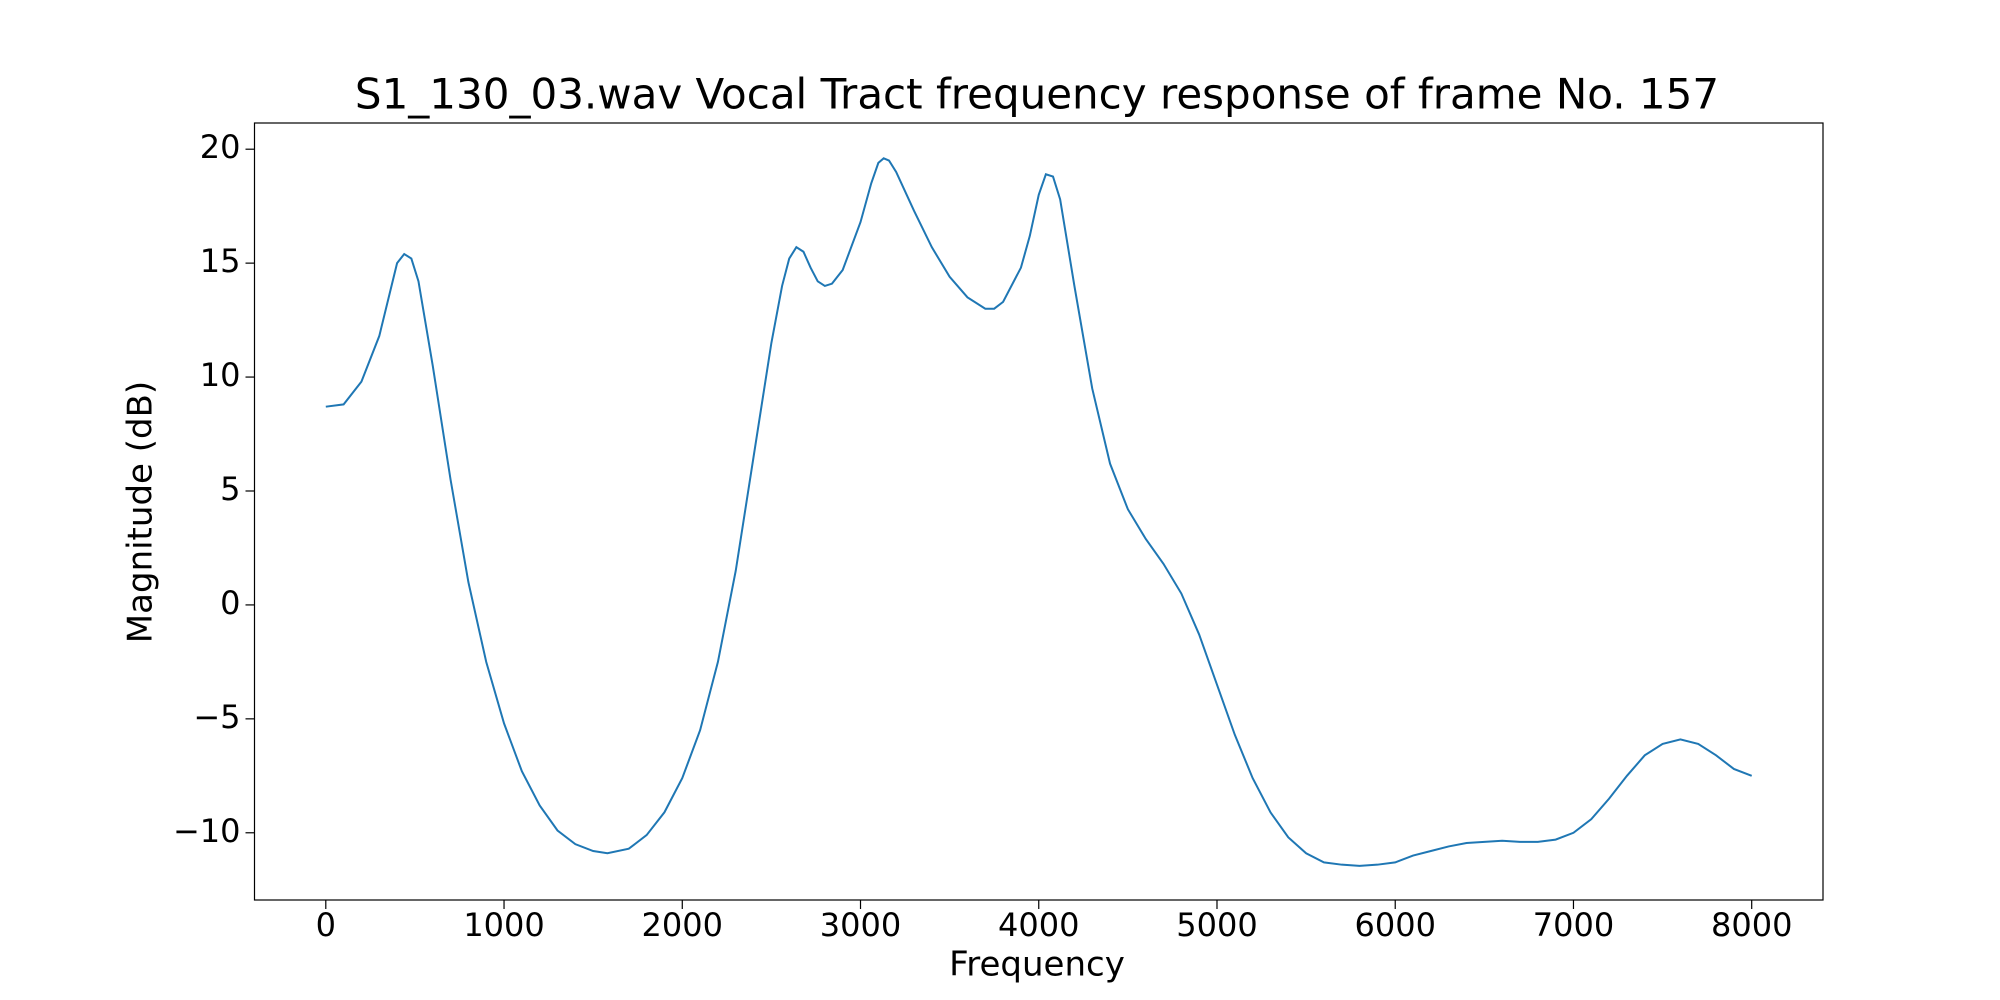 The width and height of the screenshot is (2000, 1000). Describe the element at coordinates (1395, 925) in the screenshot. I see `x-tick-label: 6000` at that location.